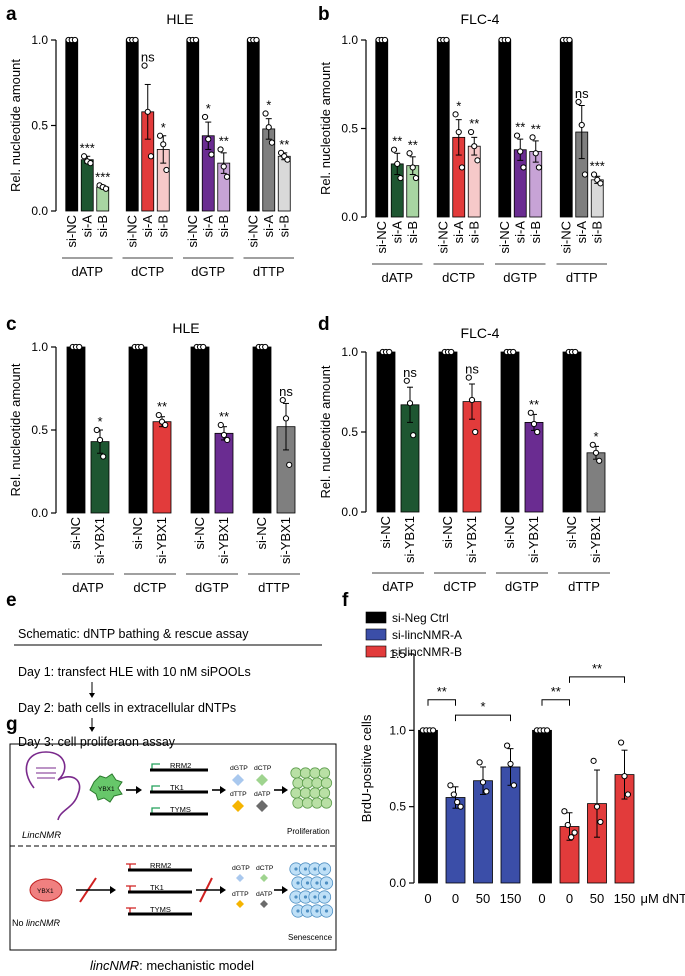 The image size is (685, 976). What do you see at coordinates (663, 898) in the screenshot?
I see `x-axis-label: μM dNTPs` at bounding box center [663, 898].